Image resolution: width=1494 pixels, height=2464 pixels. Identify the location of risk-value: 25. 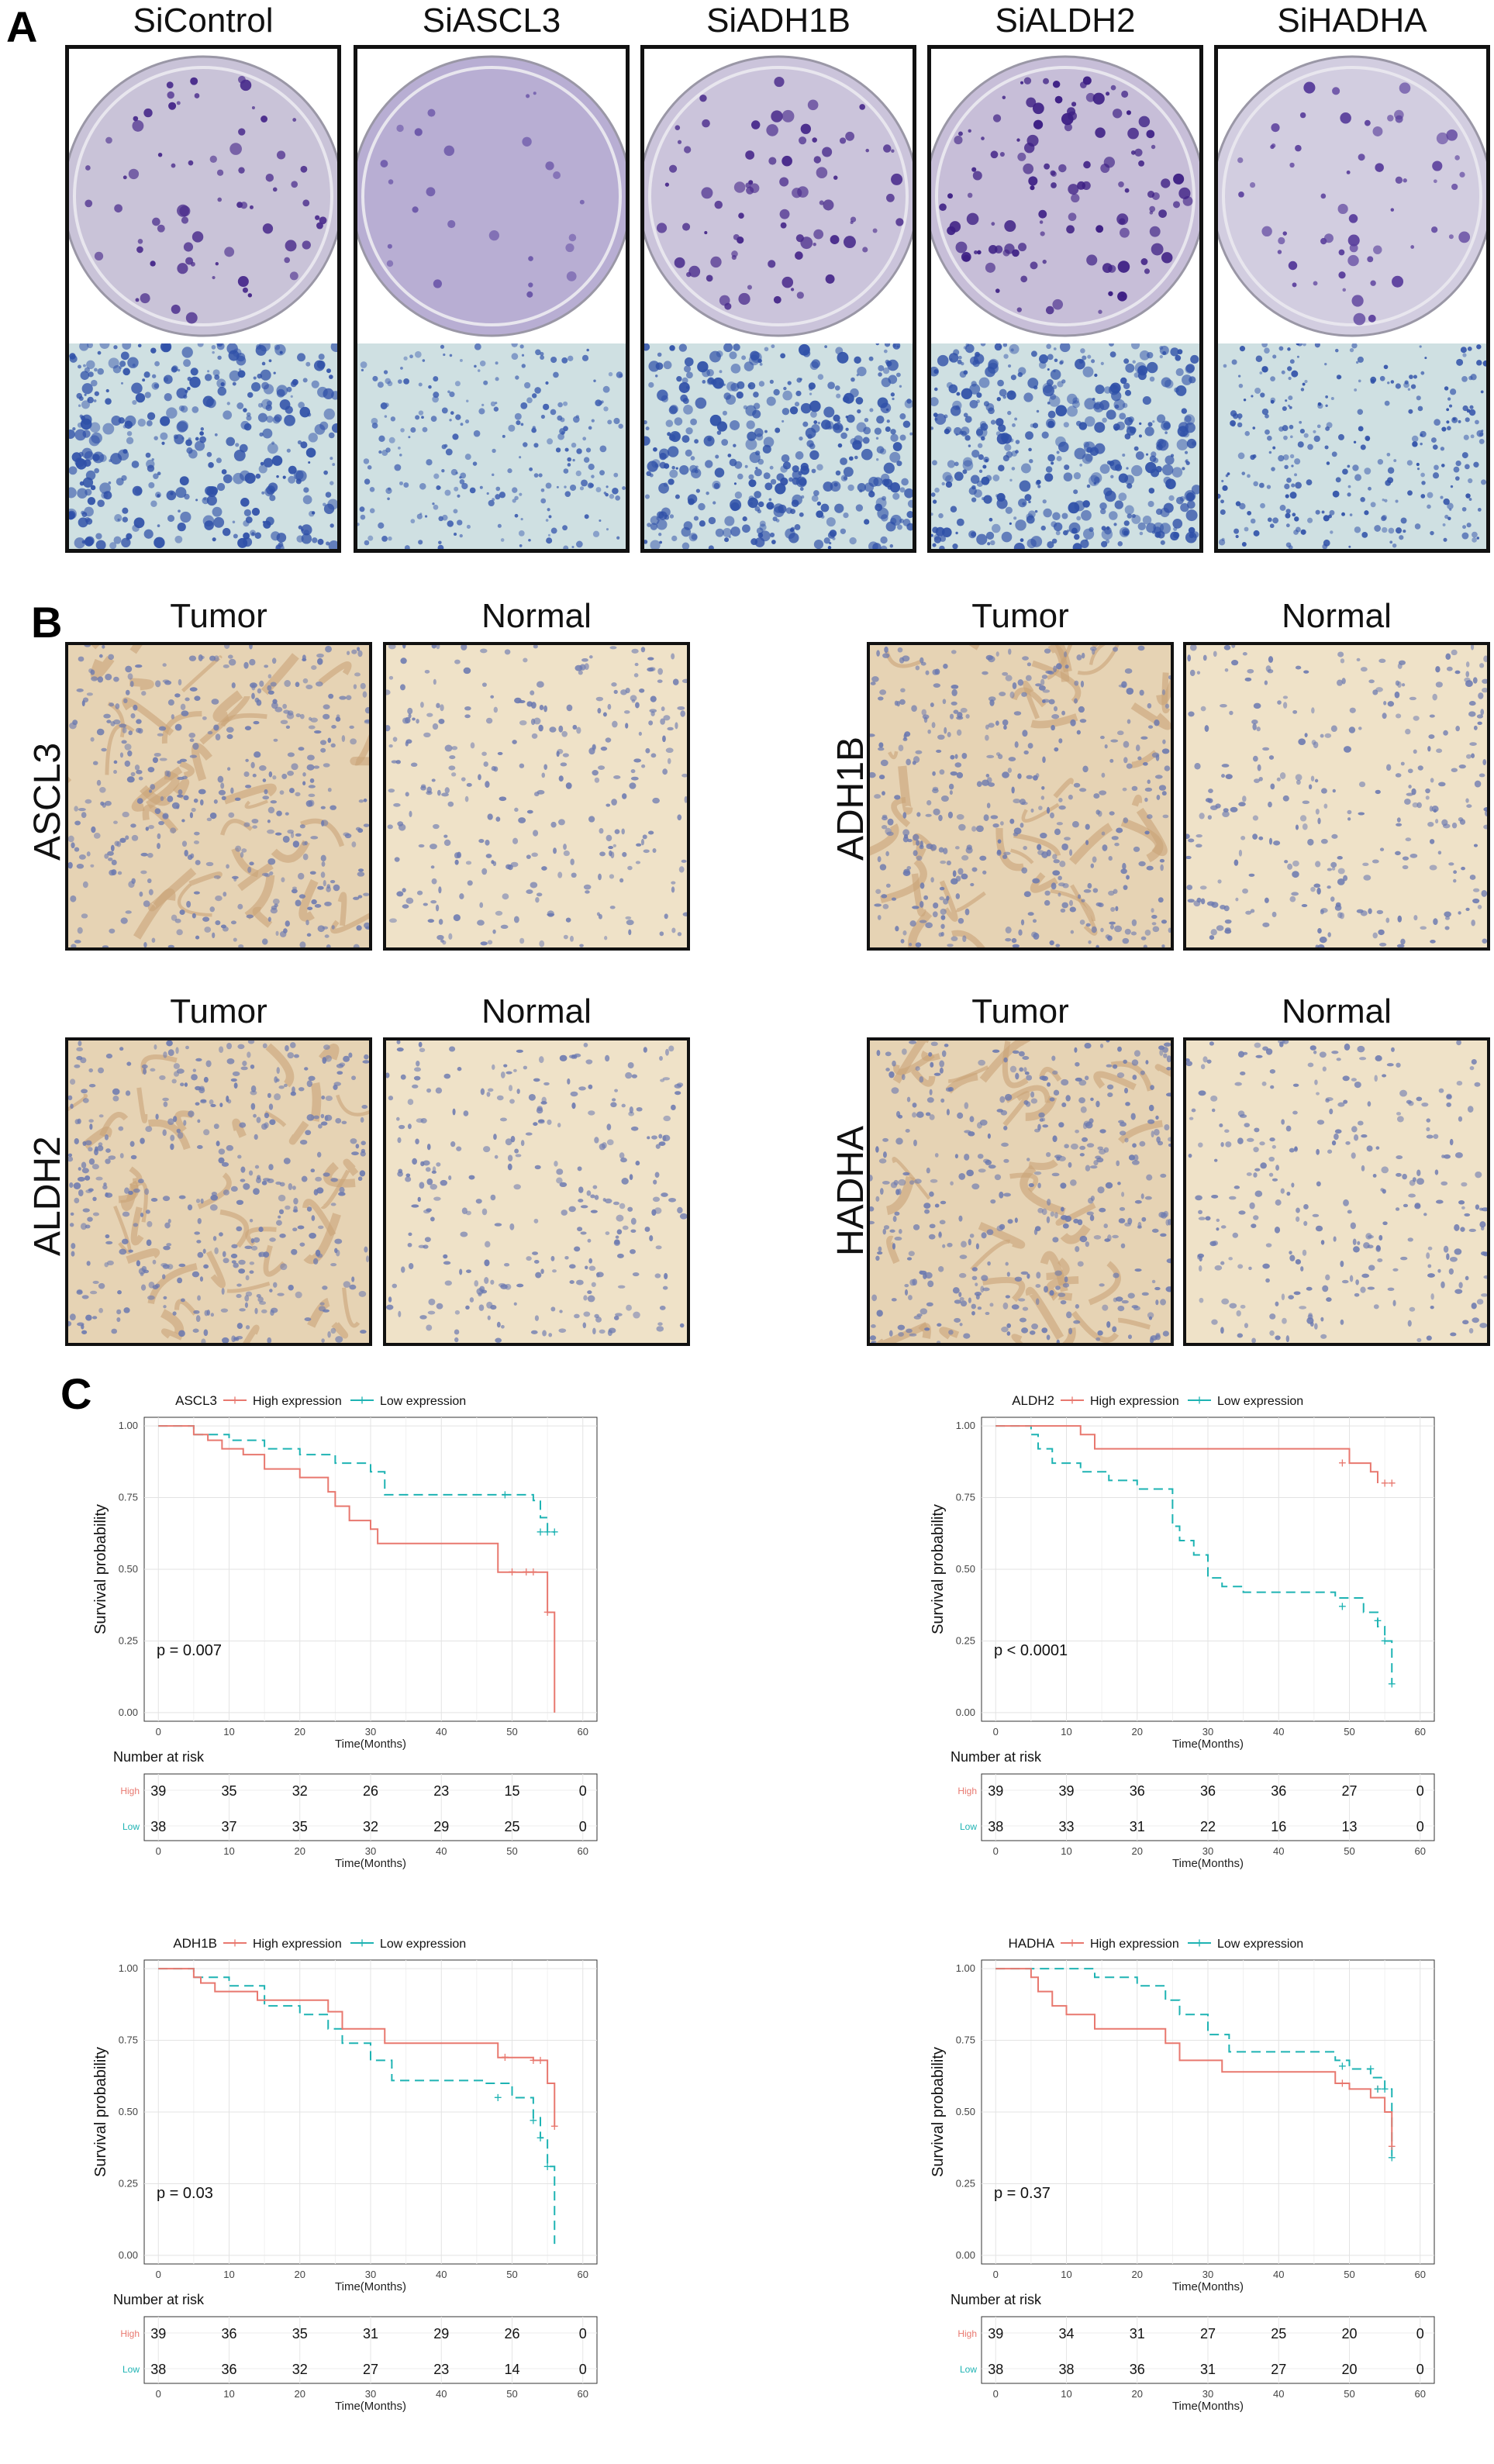
(511, 1827).